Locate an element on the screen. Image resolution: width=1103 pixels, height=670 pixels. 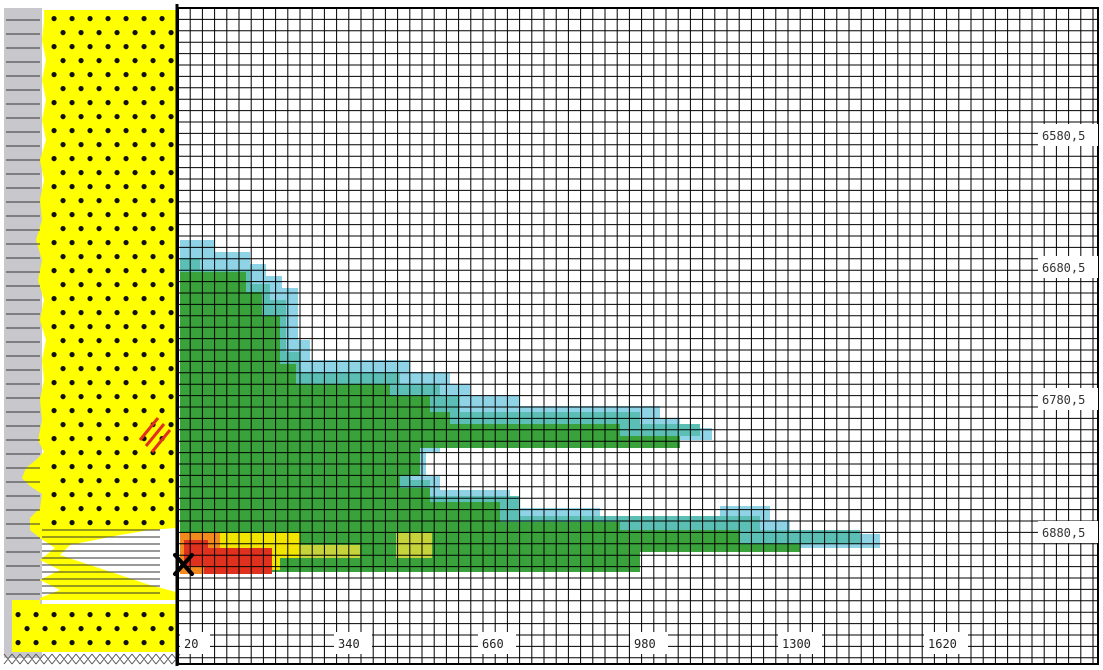
sand-dot-pattern is located at coordinates (94, 331).